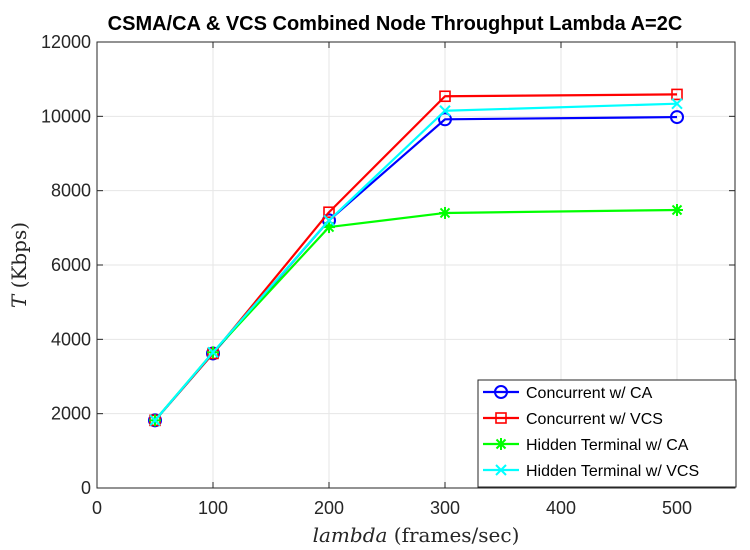 The height and width of the screenshot is (550, 750). I want to click on legend-box, so click(607, 433).